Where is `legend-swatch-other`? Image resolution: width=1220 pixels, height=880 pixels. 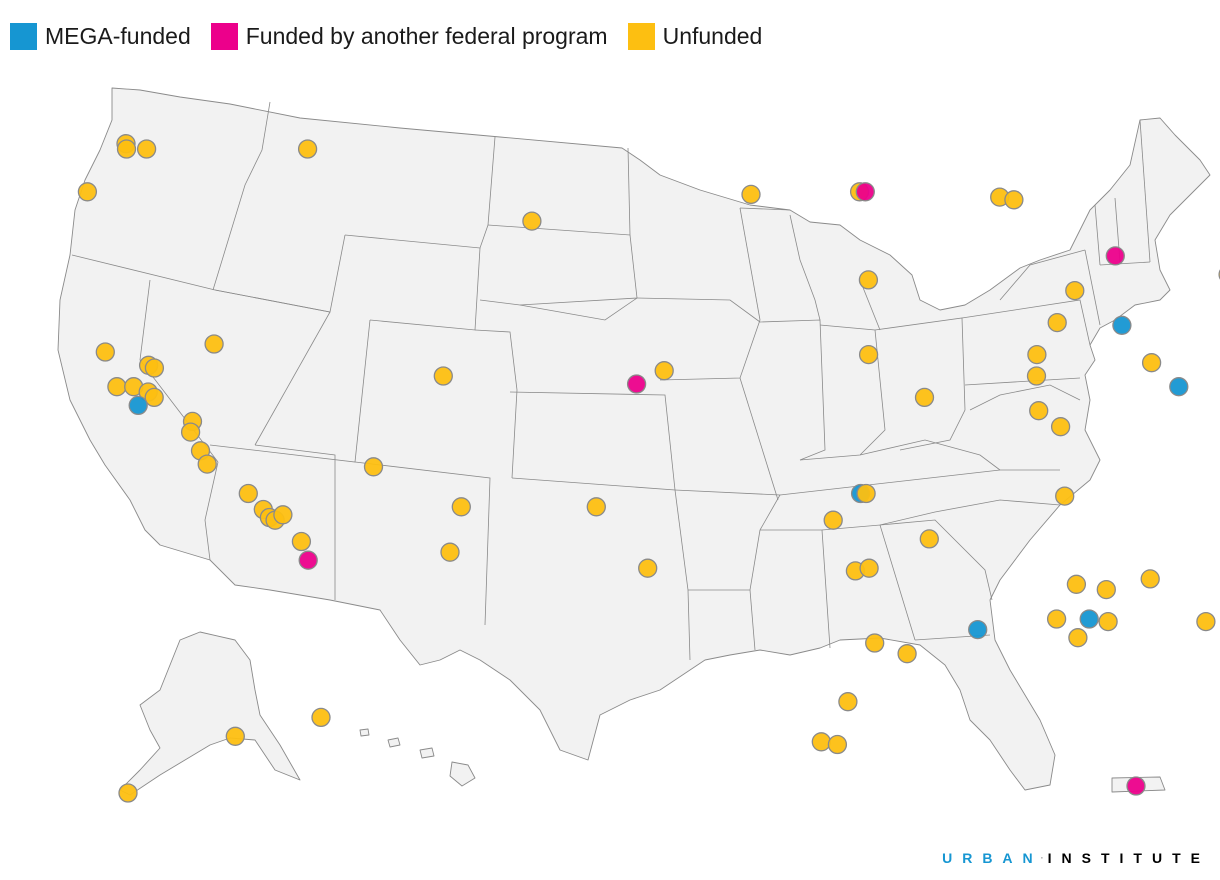
legend-swatch-other is located at coordinates (224, 36).